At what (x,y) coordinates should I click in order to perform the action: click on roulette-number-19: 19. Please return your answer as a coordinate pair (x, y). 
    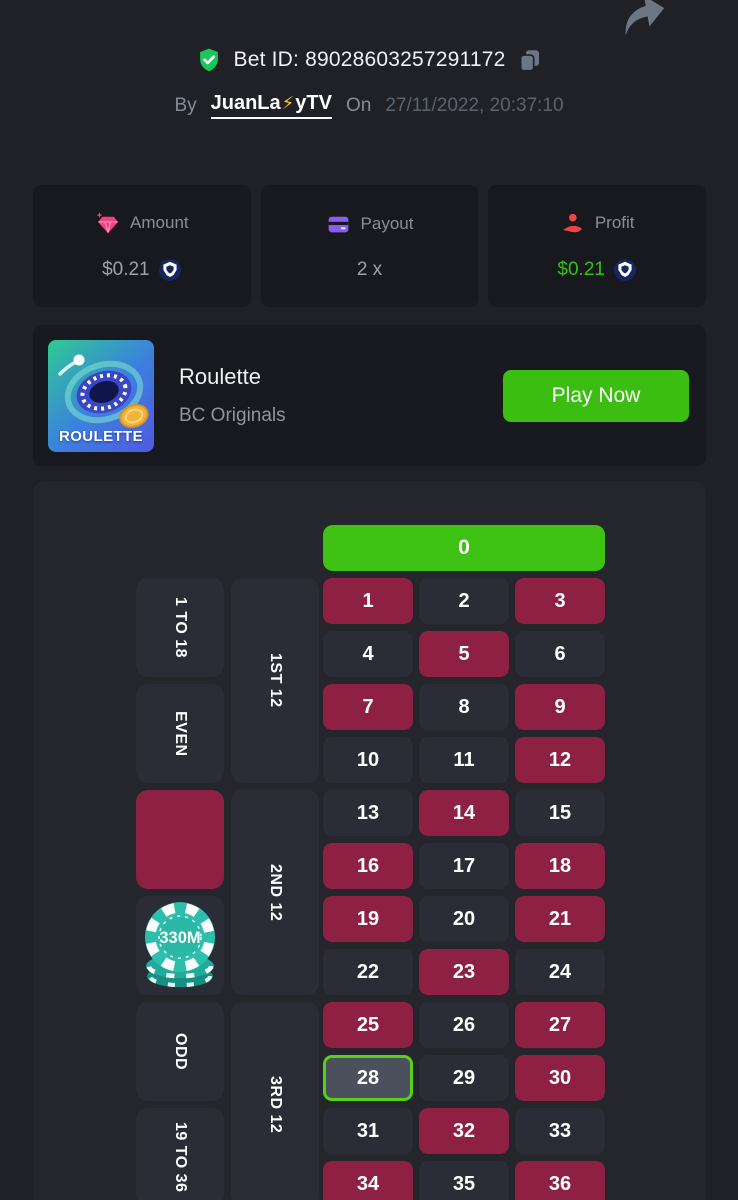
    Looking at the image, I should click on (368, 919).